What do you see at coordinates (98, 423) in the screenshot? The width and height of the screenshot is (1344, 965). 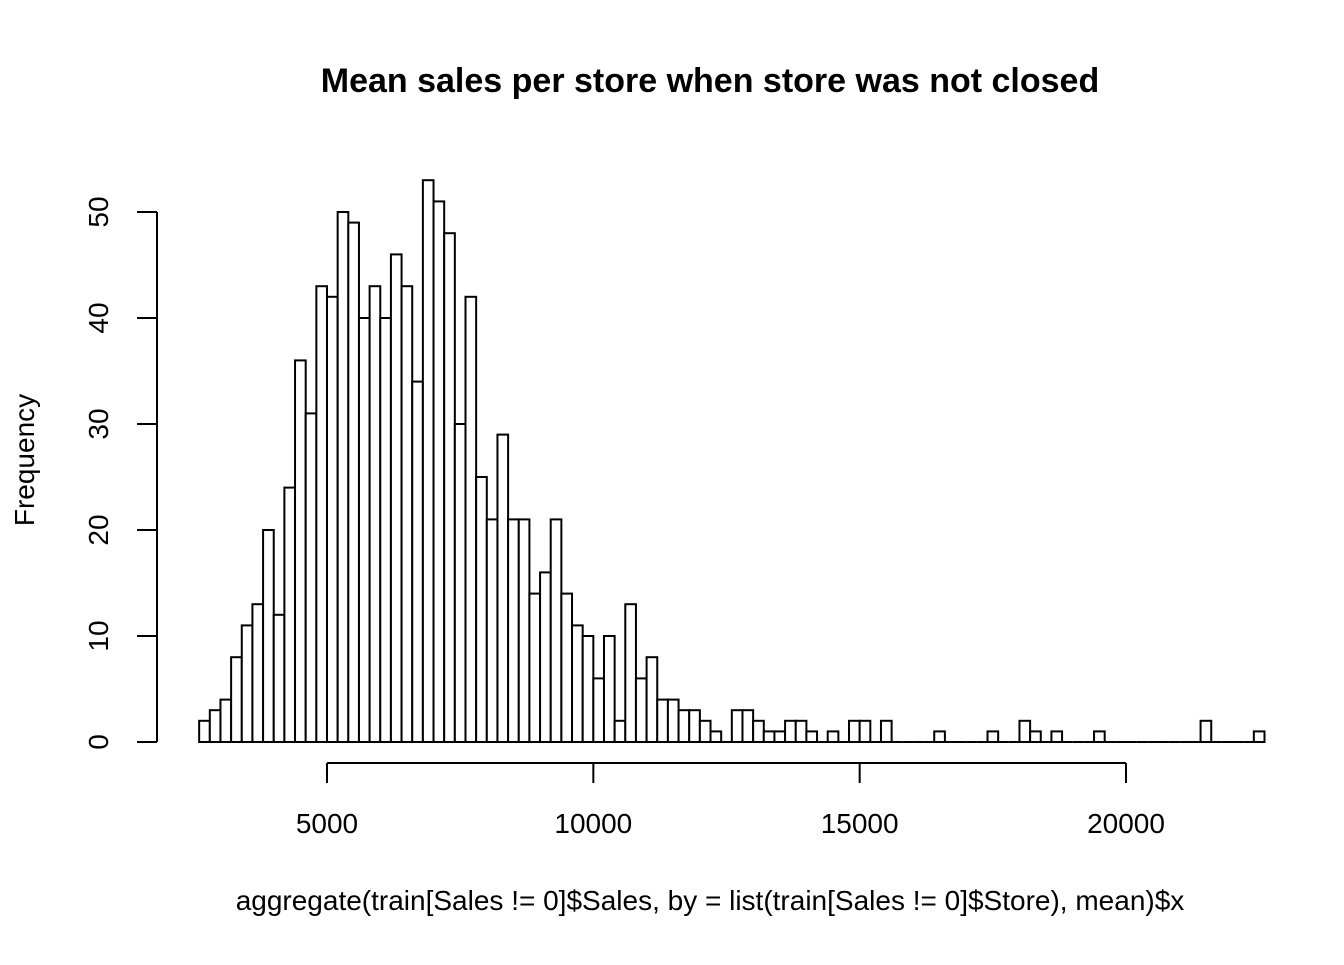 I see `y-tick-label: 30` at bounding box center [98, 423].